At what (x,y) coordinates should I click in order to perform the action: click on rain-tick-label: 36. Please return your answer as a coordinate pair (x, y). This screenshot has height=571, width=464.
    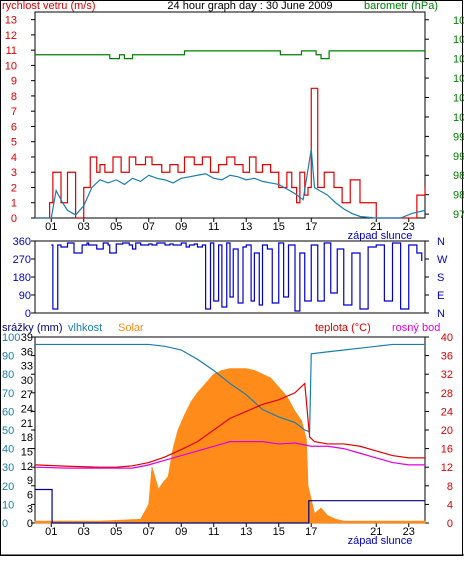
    Looking at the image, I should click on (27, 352).